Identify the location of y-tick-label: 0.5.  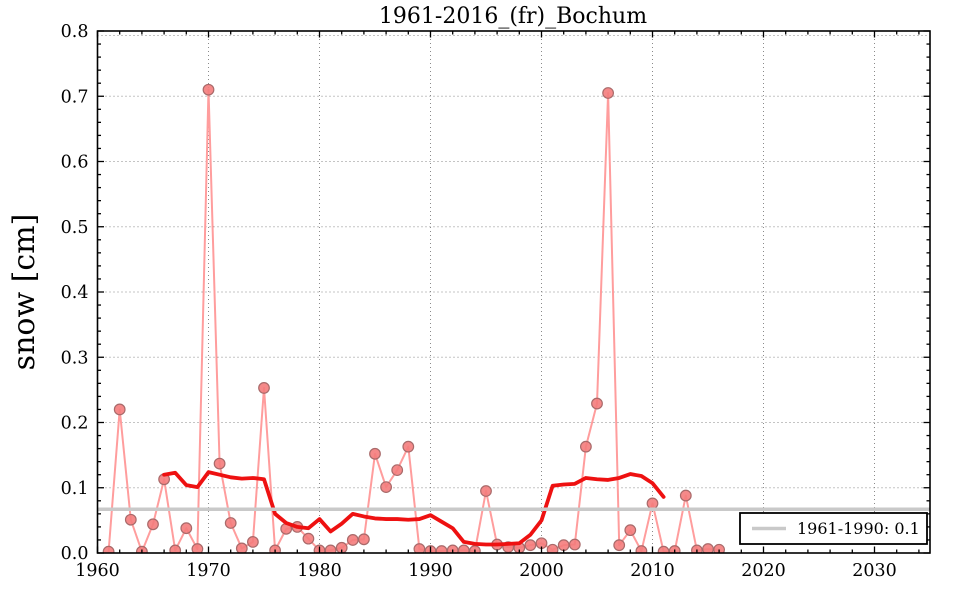
(75, 228).